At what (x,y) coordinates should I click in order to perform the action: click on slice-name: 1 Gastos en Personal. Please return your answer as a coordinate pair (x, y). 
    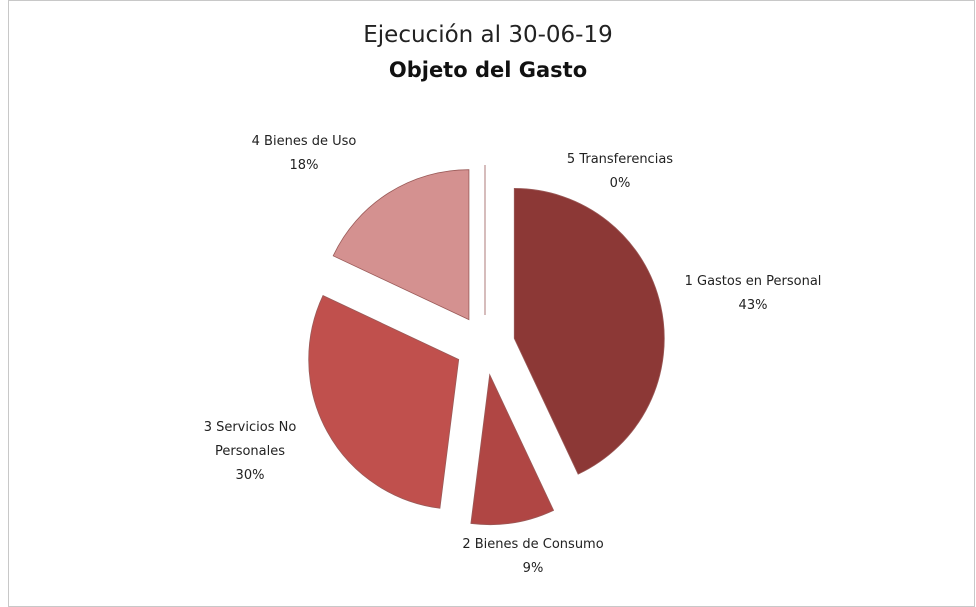
    Looking at the image, I should click on (753, 281).